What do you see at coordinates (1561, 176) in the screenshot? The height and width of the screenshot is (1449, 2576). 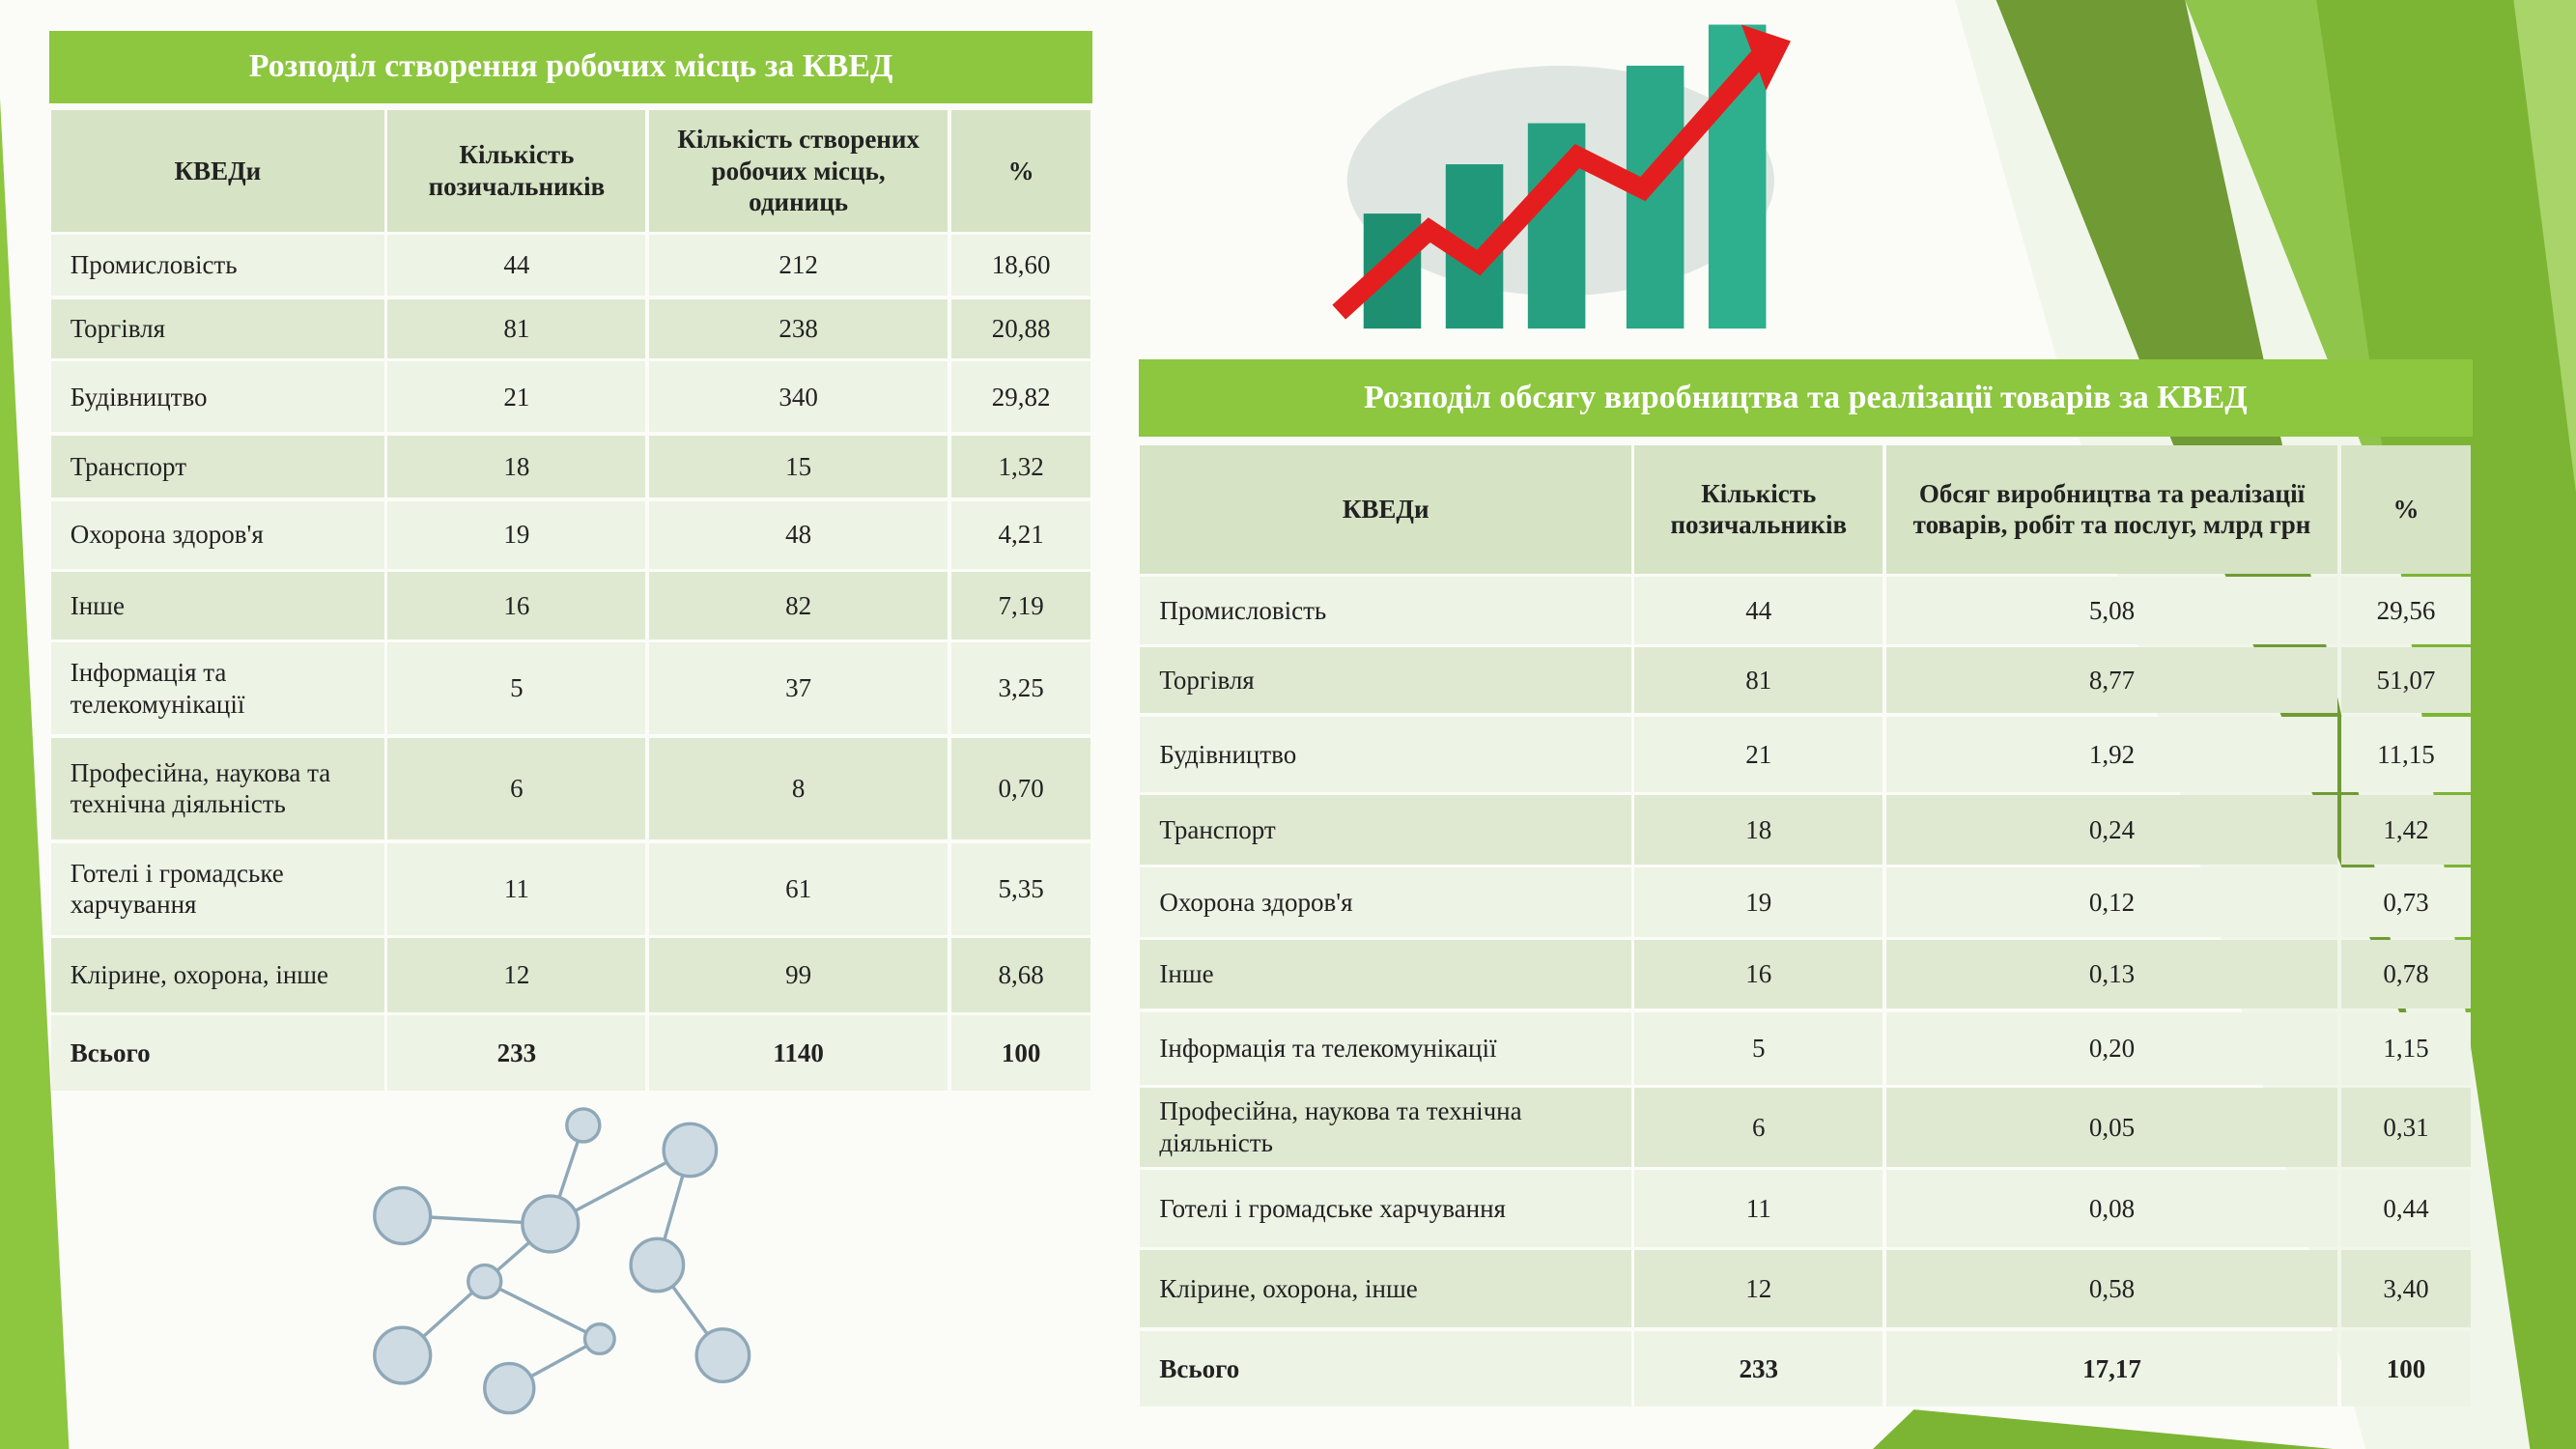 I see `growth-chart-image` at bounding box center [1561, 176].